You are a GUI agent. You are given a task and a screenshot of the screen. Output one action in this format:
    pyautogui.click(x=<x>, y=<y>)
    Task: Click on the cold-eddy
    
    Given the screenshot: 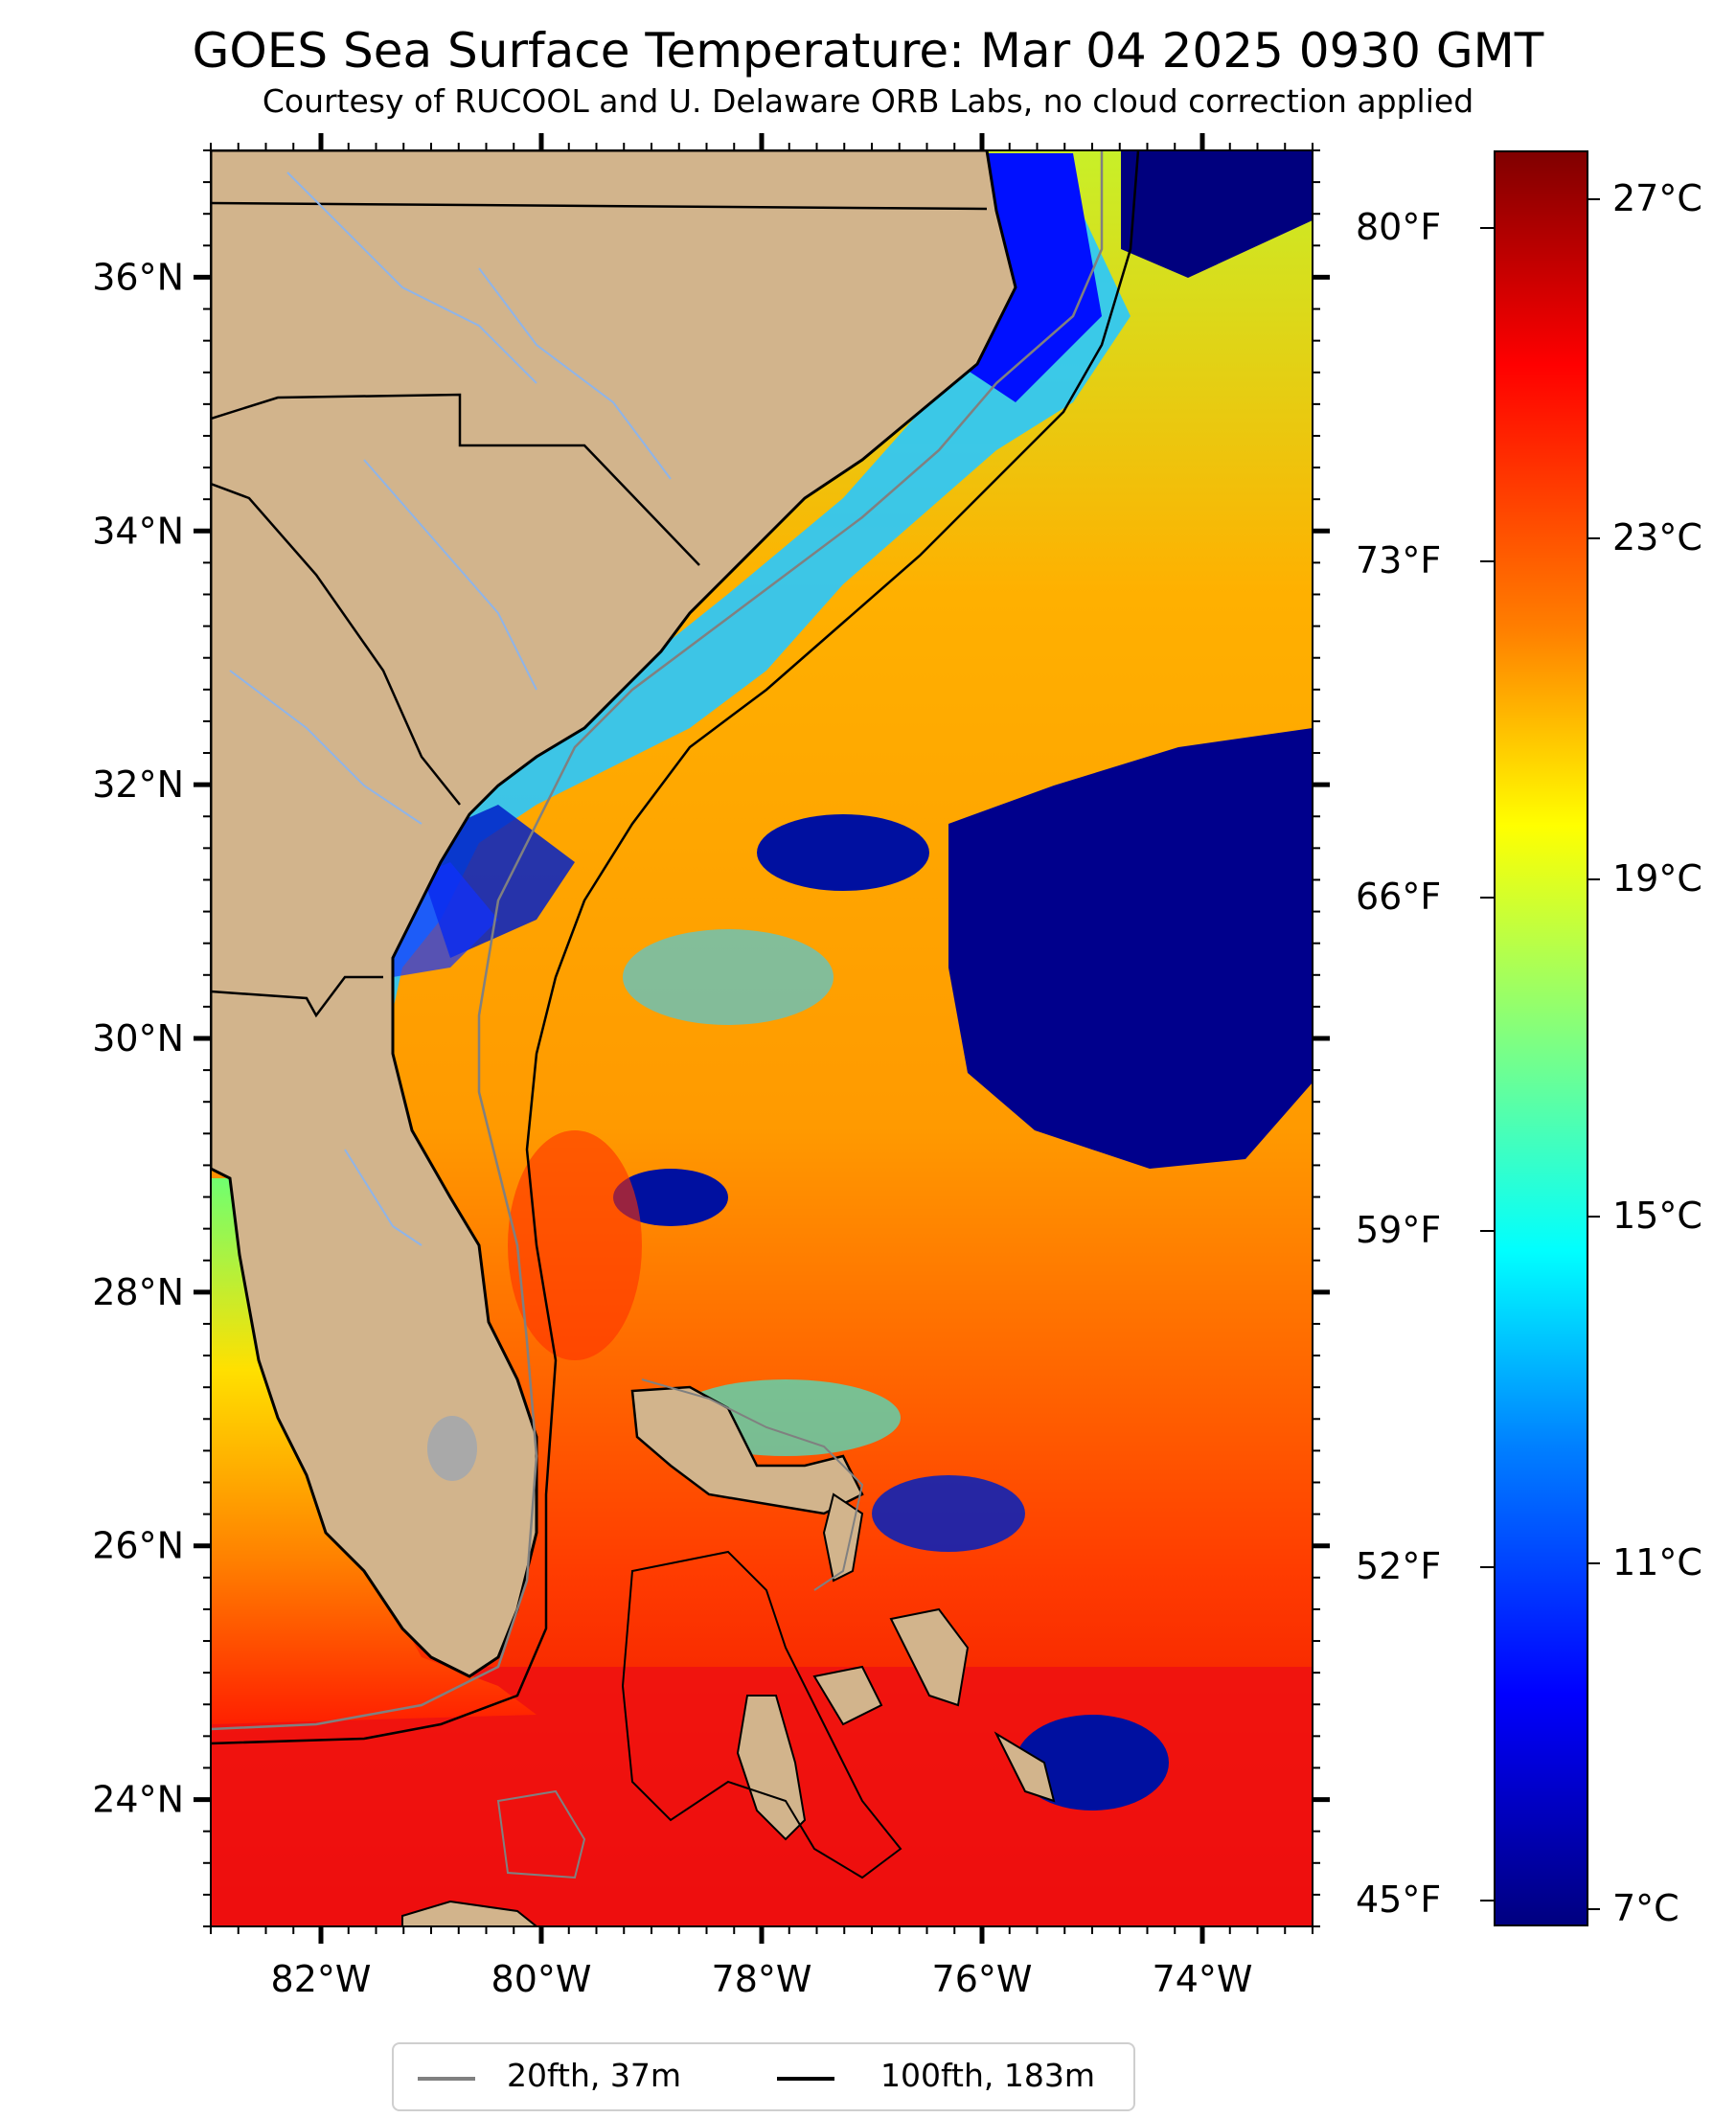 What is the action you would take?
    pyautogui.click(x=1130, y=948)
    